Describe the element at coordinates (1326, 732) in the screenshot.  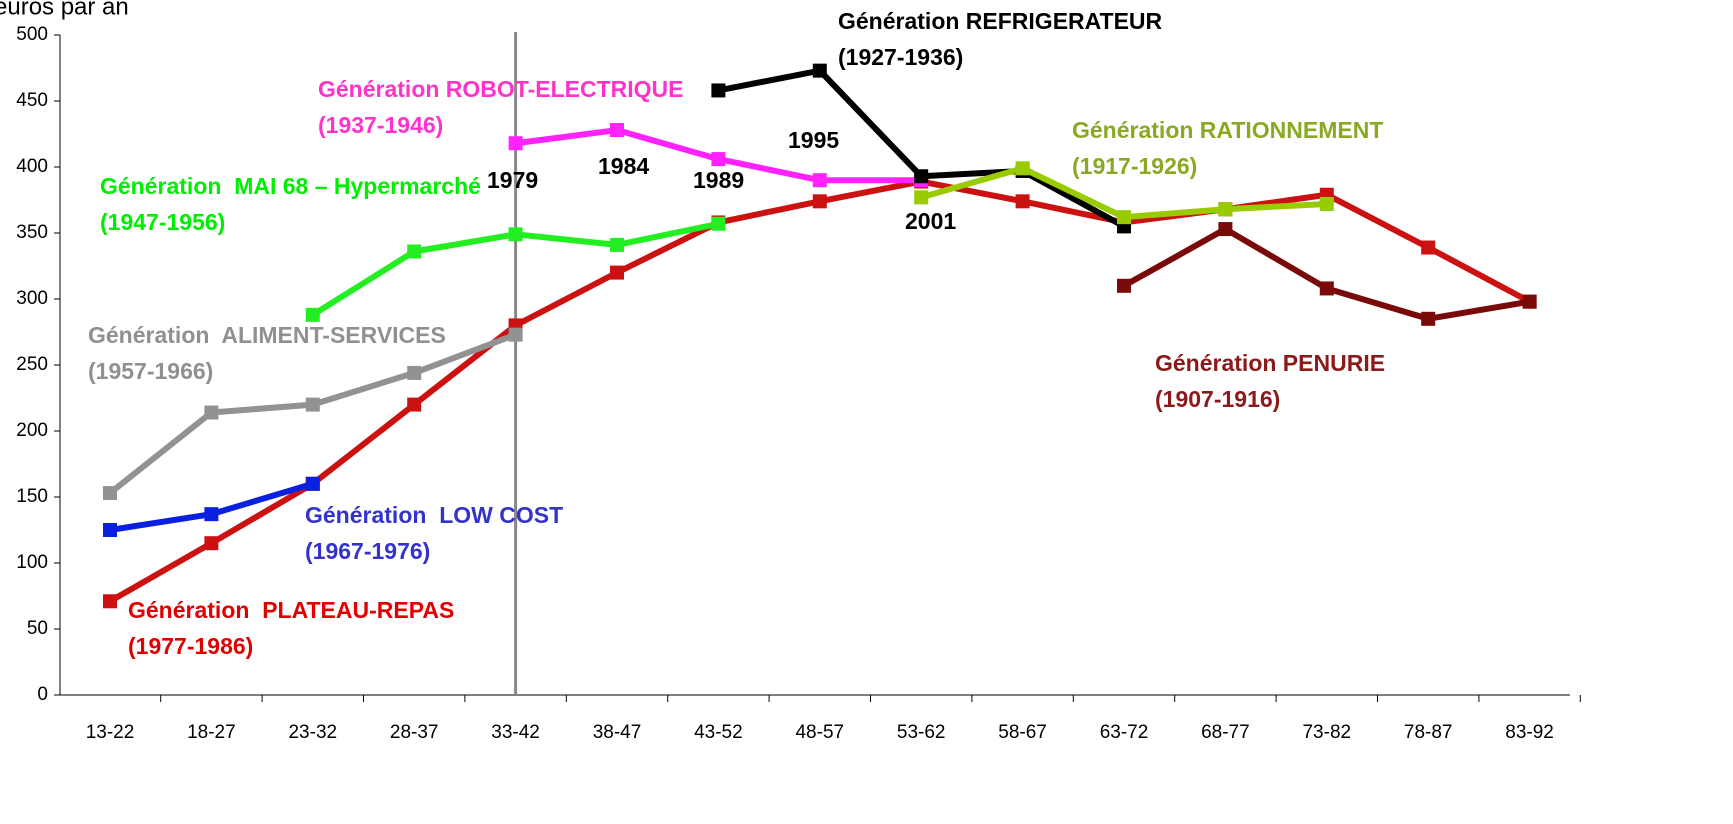
I see `x-tick-label: 73-82` at that location.